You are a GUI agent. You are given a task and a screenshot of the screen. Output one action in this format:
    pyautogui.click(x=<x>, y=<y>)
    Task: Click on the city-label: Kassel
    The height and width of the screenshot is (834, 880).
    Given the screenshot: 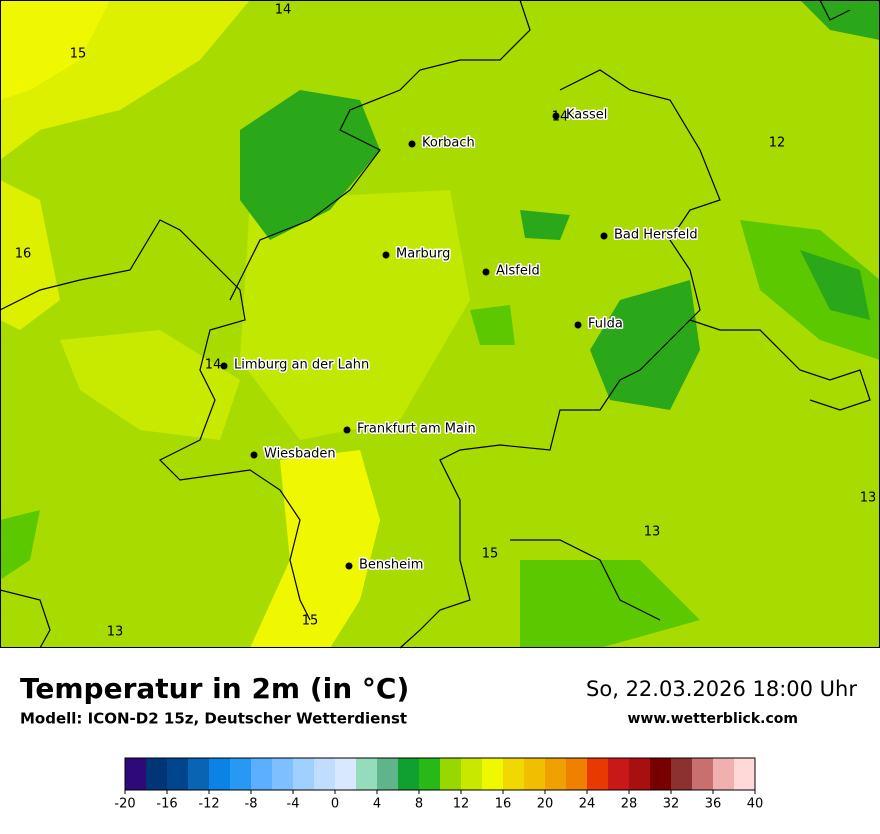 What is the action you would take?
    pyautogui.click(x=586, y=115)
    